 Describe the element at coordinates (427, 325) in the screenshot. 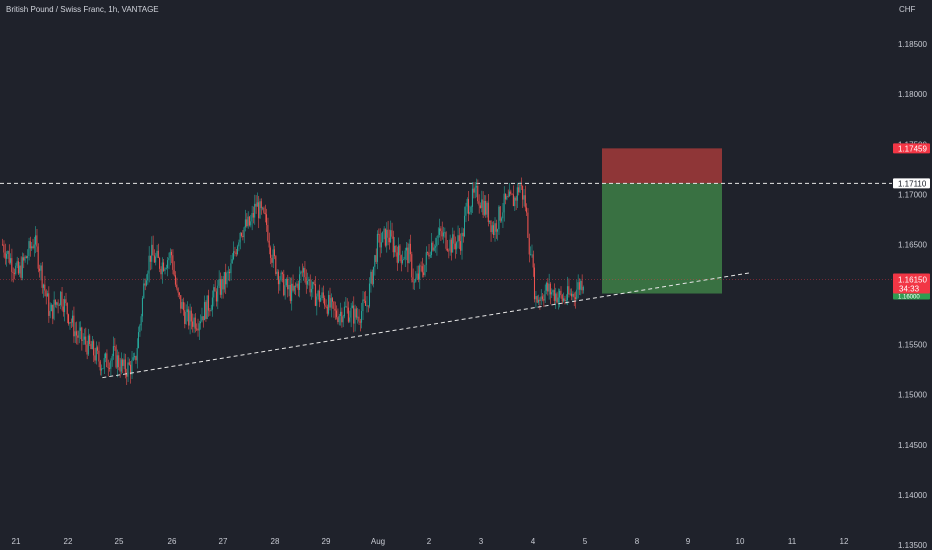

I see `support-trendline` at that location.